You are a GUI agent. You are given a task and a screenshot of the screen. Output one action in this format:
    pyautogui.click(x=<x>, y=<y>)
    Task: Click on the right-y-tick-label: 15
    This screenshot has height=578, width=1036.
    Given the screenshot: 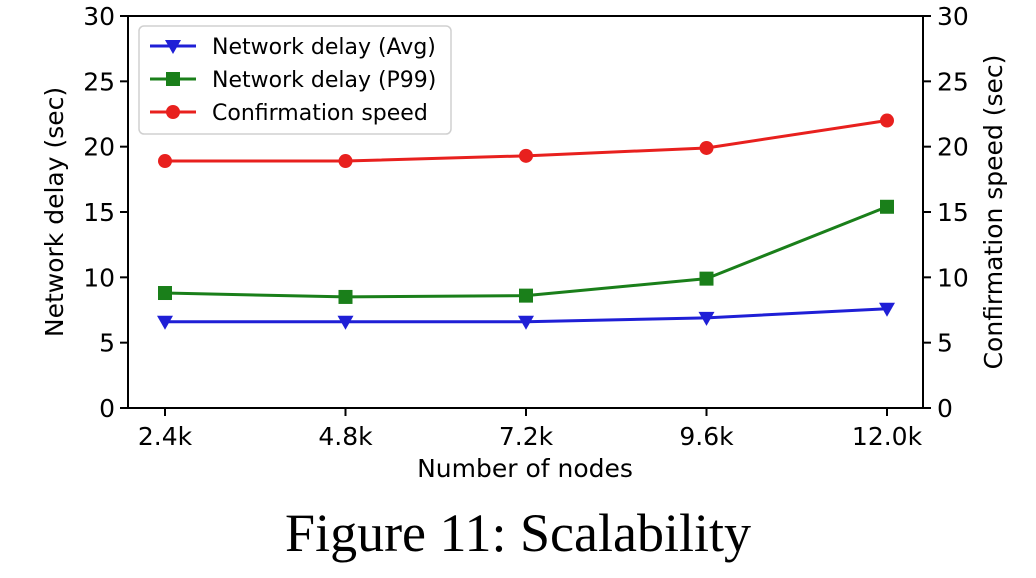 What is the action you would take?
    pyautogui.click(x=953, y=212)
    